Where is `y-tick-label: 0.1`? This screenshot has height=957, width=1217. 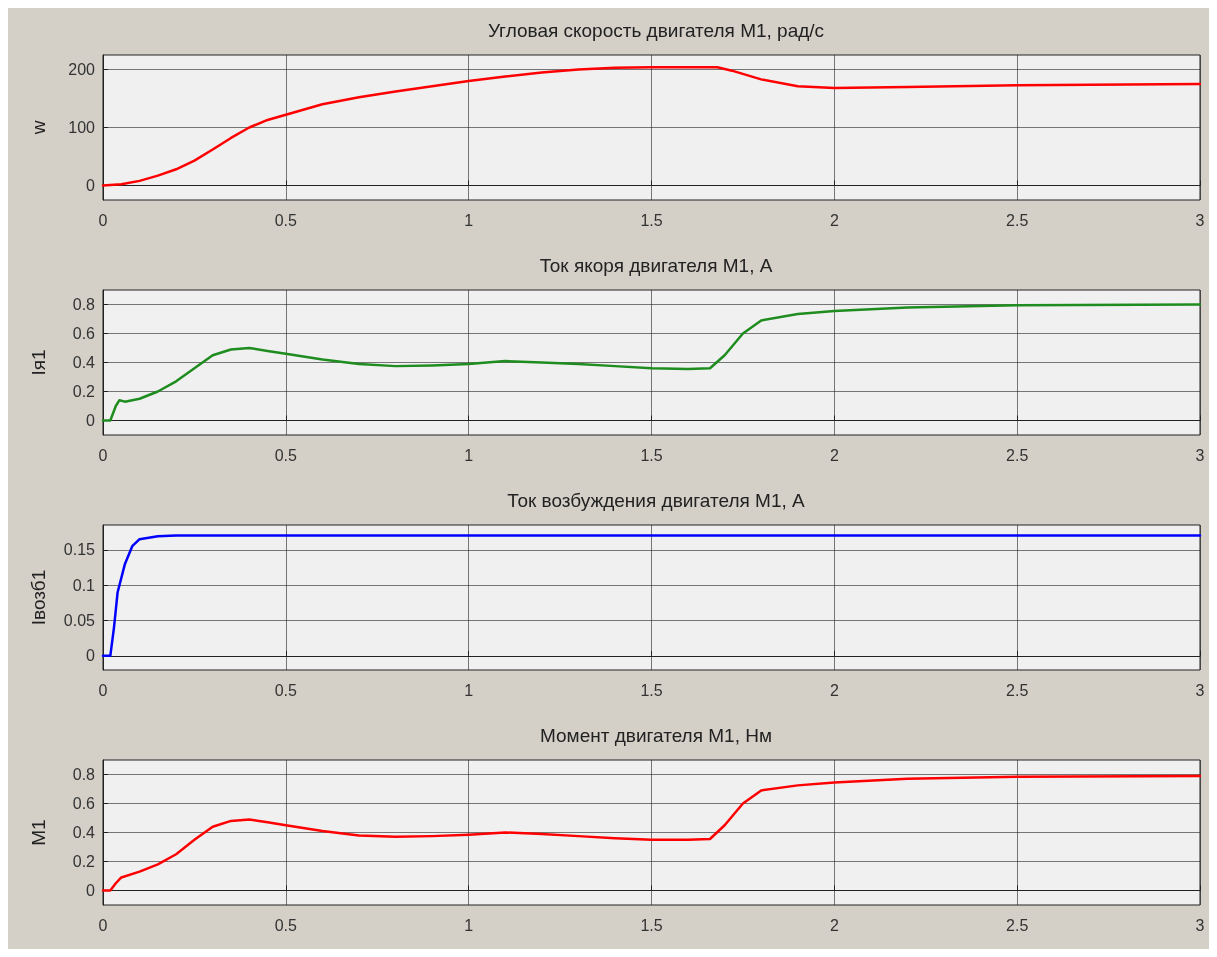 y-tick-label: 0.1 is located at coordinates (84, 585).